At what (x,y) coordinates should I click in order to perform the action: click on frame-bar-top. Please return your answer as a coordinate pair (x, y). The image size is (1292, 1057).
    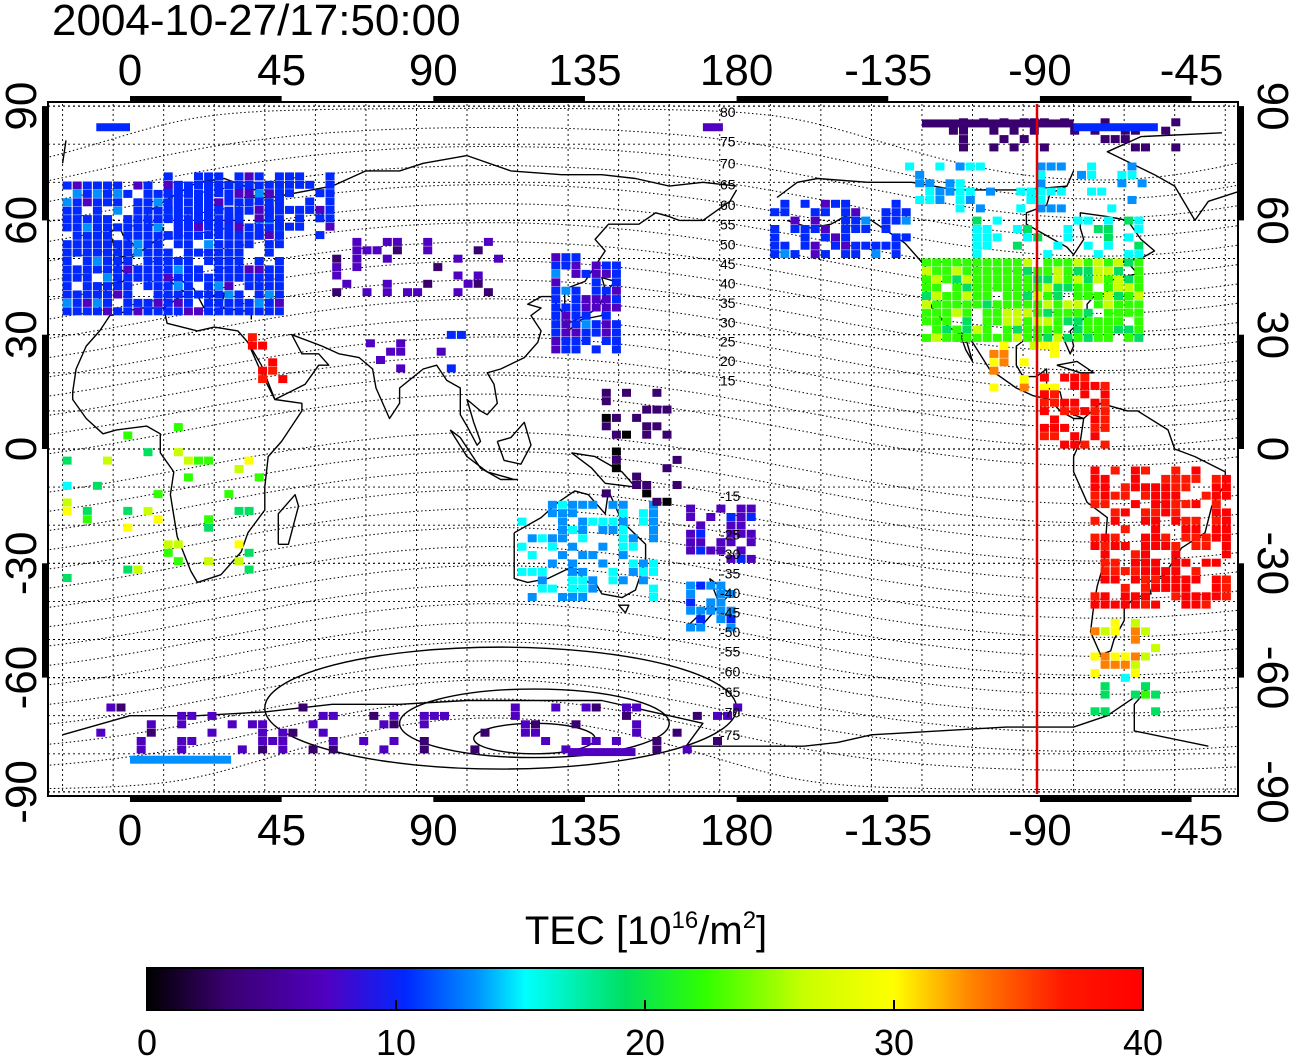
    Looking at the image, I should click on (509, 99).